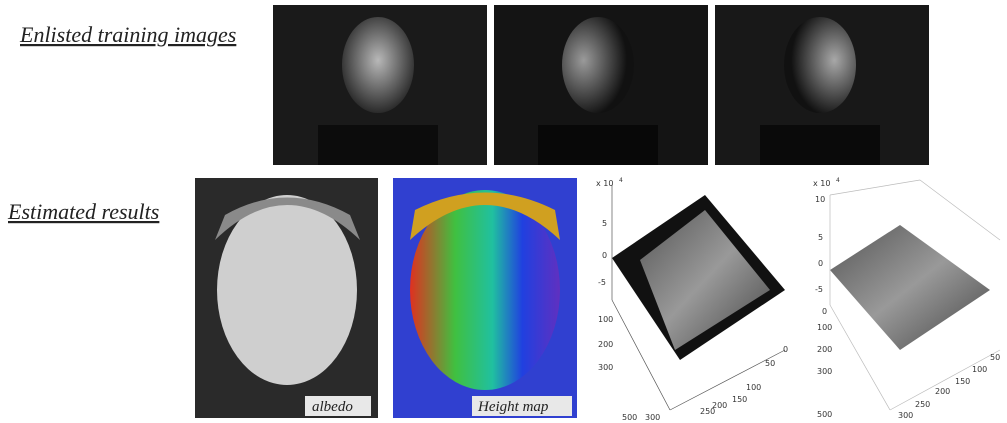  Describe the element at coordinates (127, 34) in the screenshot. I see `row-label: Enlisted training images` at that location.